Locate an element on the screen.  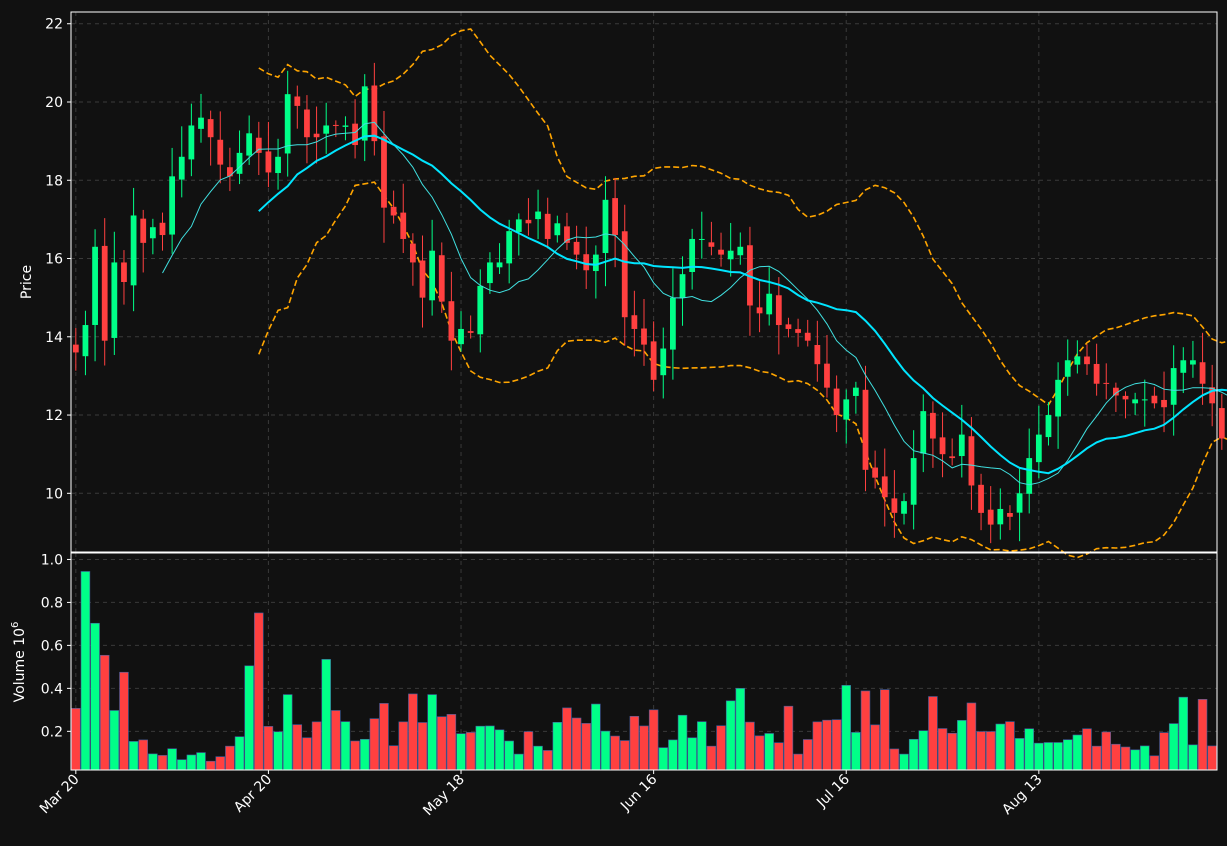
volume-axis-label-text: Volume is located at coordinates (20, 676).